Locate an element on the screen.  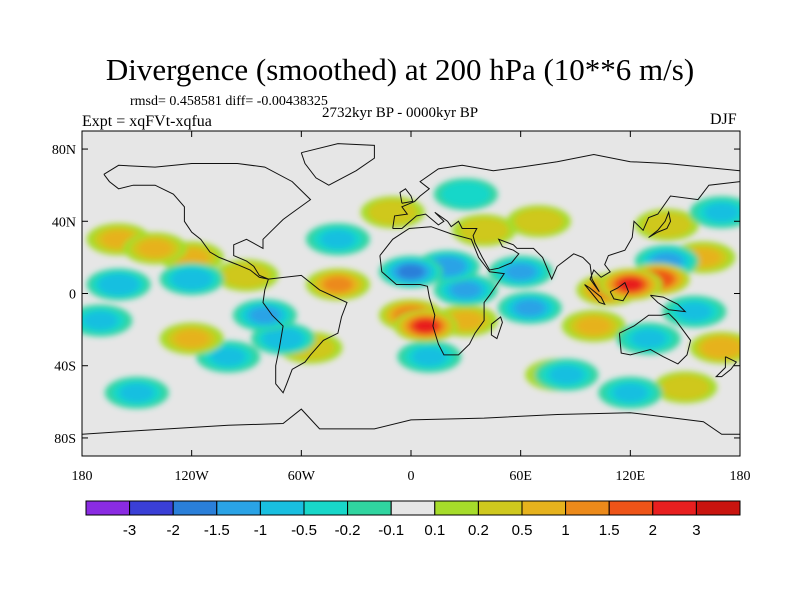
coastline-greenland is located at coordinates (337, 164).